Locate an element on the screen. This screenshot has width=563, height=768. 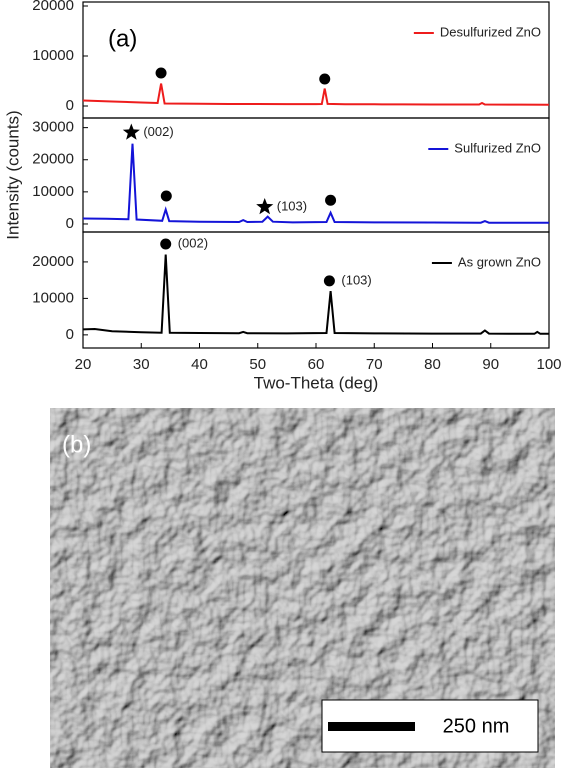
legend-label: Sulfurized ZnO is located at coordinates (497, 147).